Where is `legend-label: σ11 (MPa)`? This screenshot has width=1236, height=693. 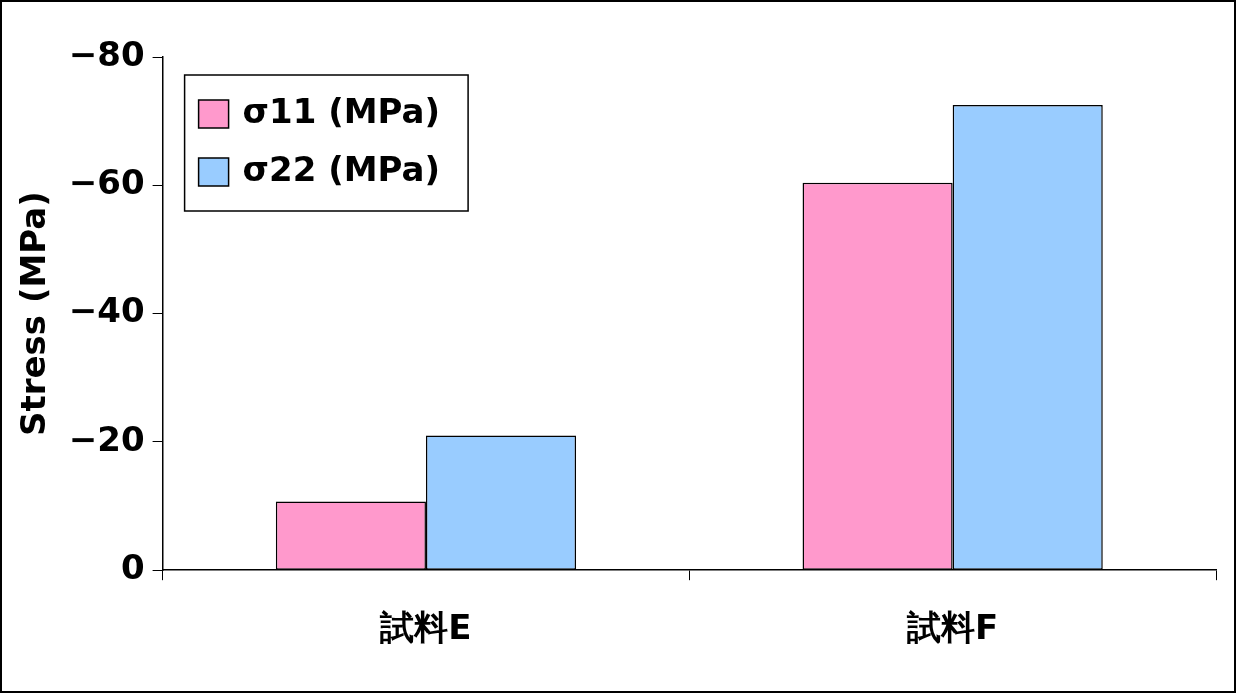
legend-label: σ11 (MPa) is located at coordinates (341, 110).